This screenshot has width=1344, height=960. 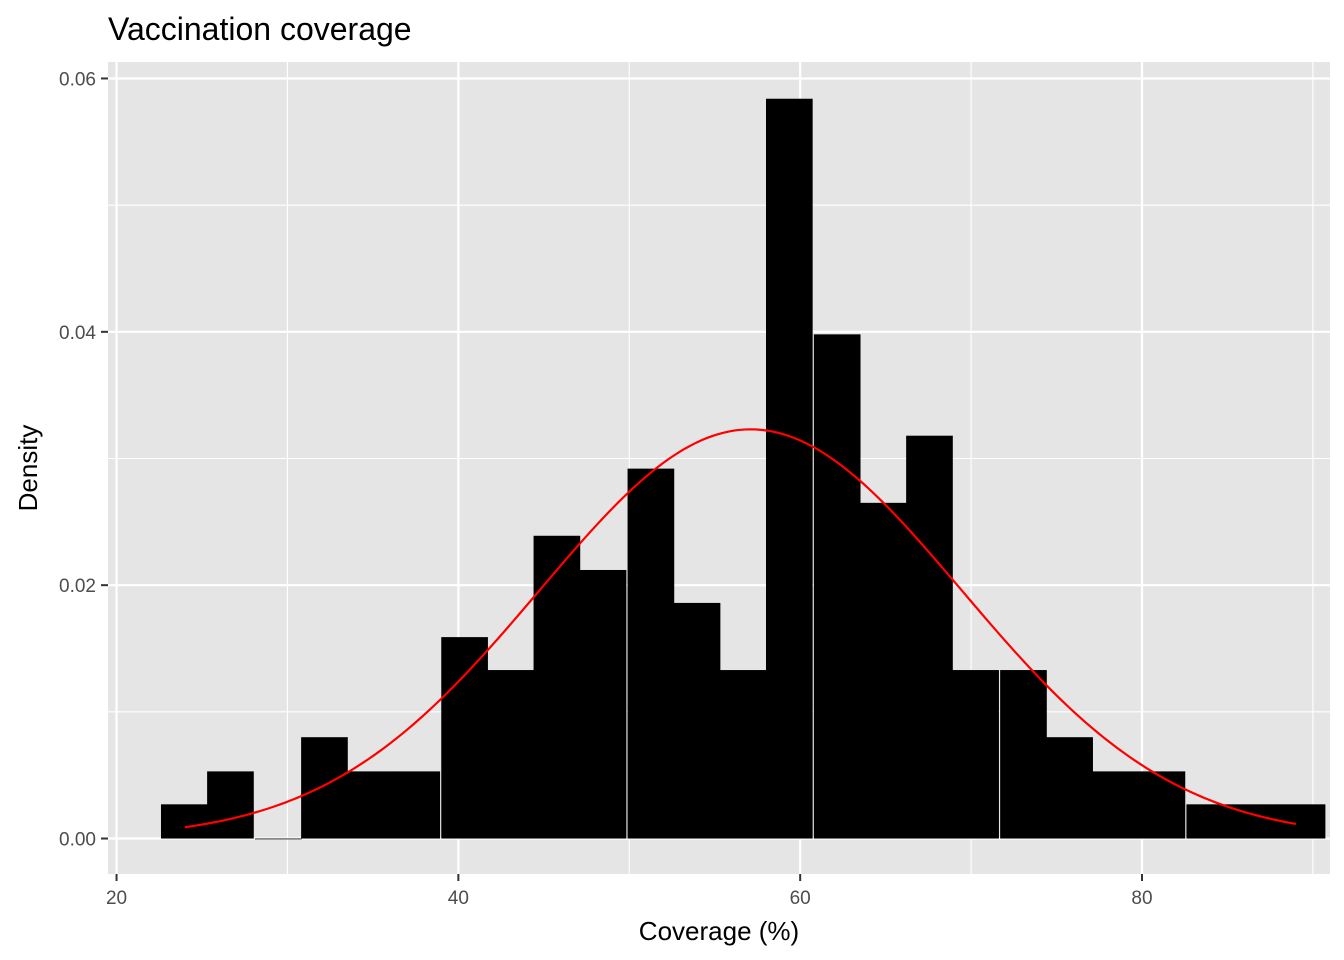 What do you see at coordinates (800, 898) in the screenshot?
I see `x-tick-label: 60` at bounding box center [800, 898].